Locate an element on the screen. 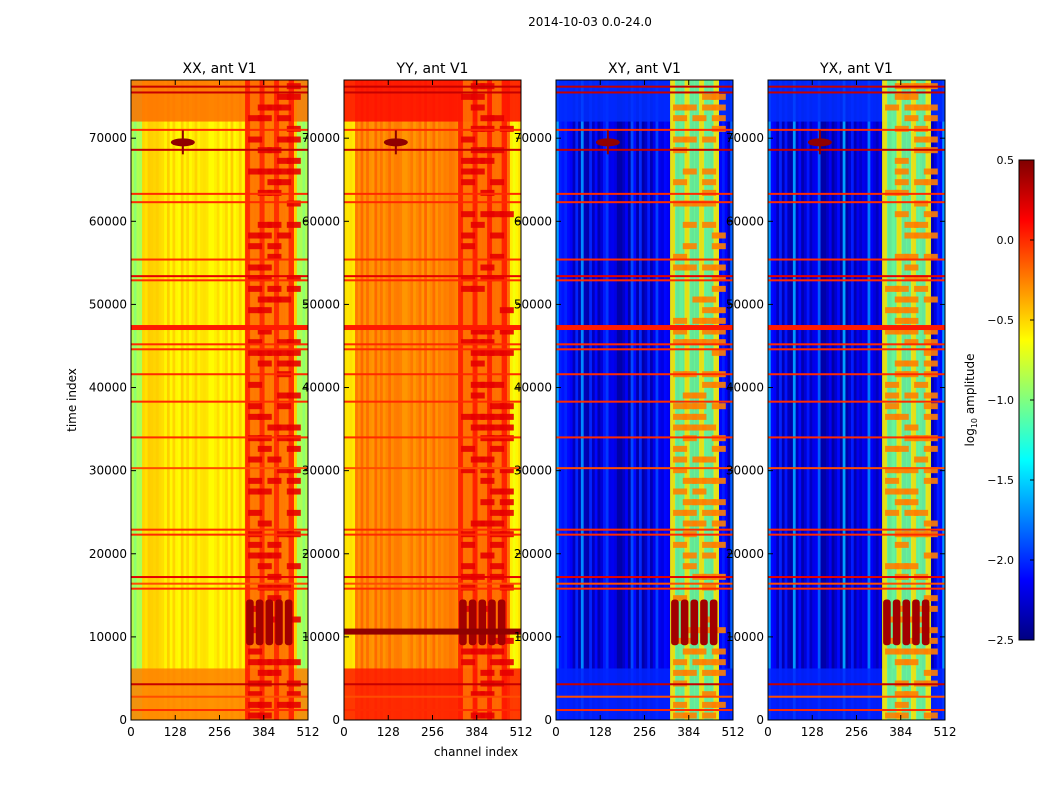 Image resolution: width=1050 pixels, height=800 pixels. colorbar-label-tail: amplitude is located at coordinates (970, 386).